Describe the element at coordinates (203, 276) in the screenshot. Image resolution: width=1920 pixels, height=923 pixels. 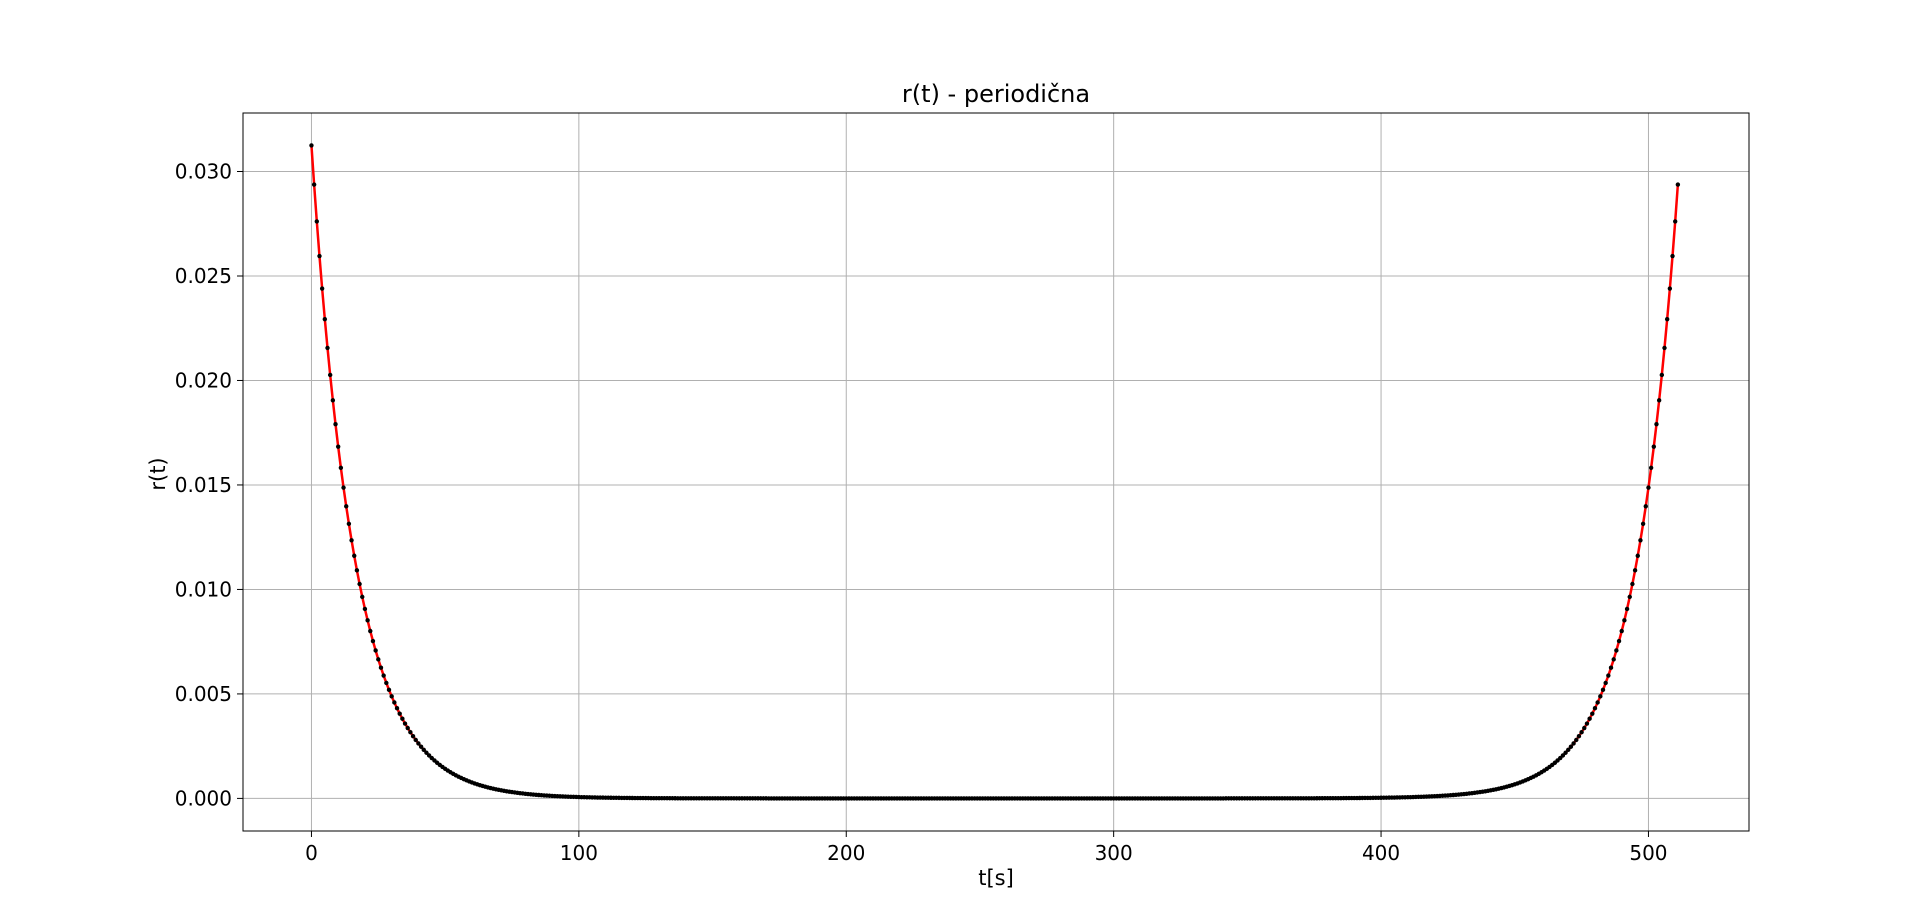
I see `y-tick-label: 0.025` at that location.